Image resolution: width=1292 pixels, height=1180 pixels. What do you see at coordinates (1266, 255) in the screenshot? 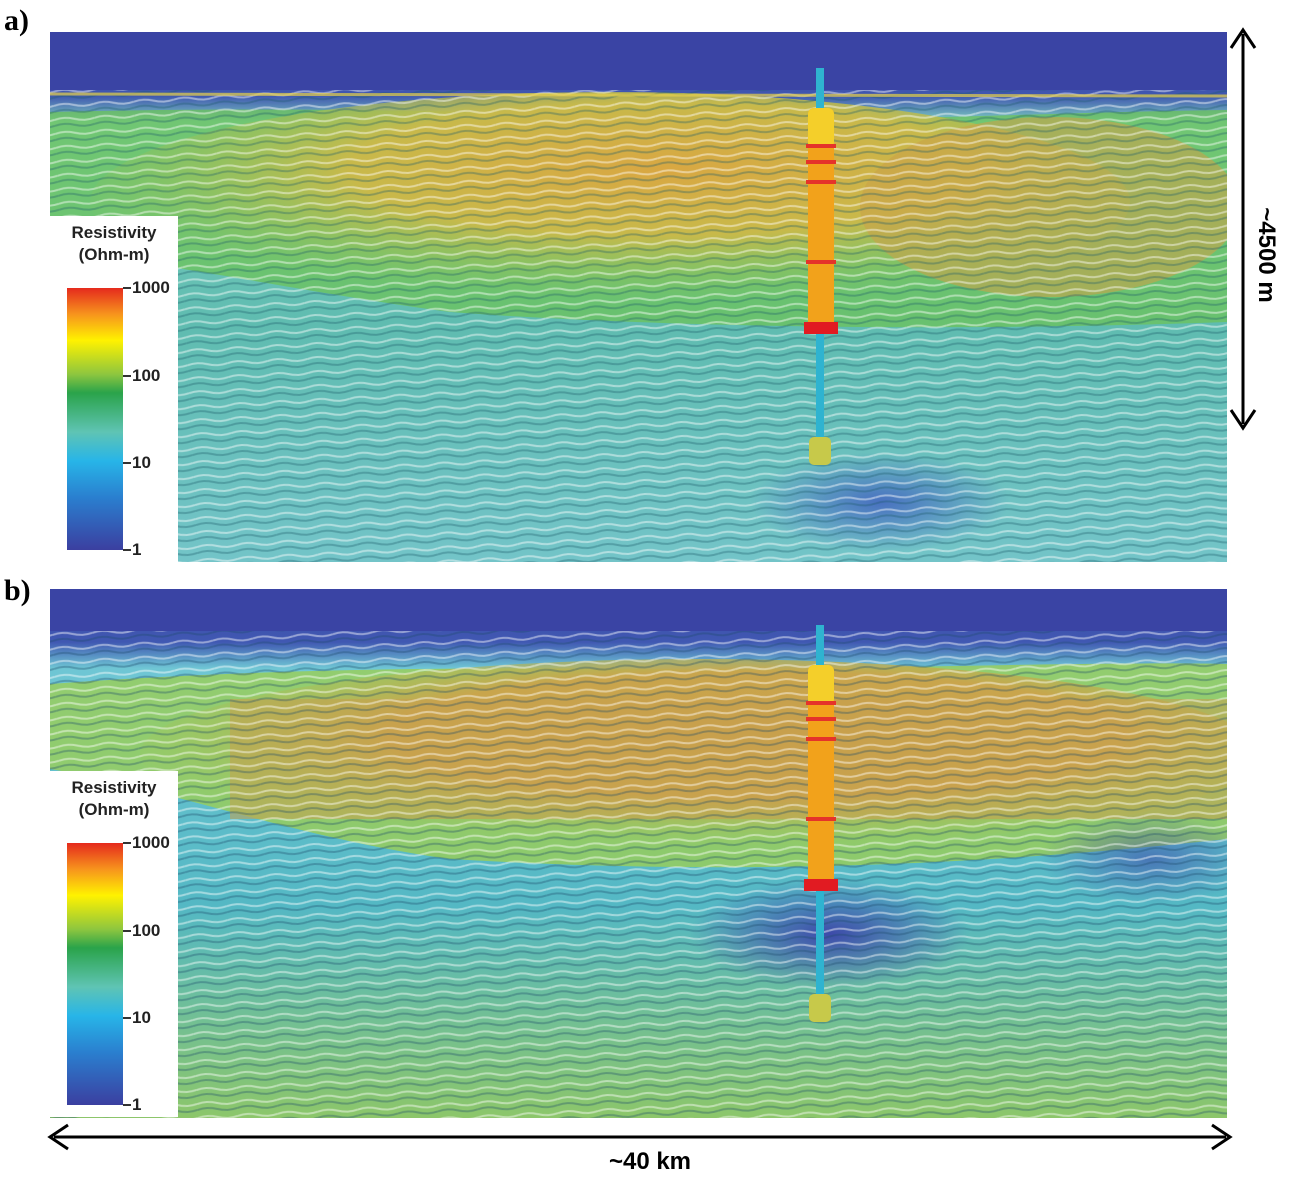
I see `vertical-scale-label: ~4500 m` at bounding box center [1266, 255].